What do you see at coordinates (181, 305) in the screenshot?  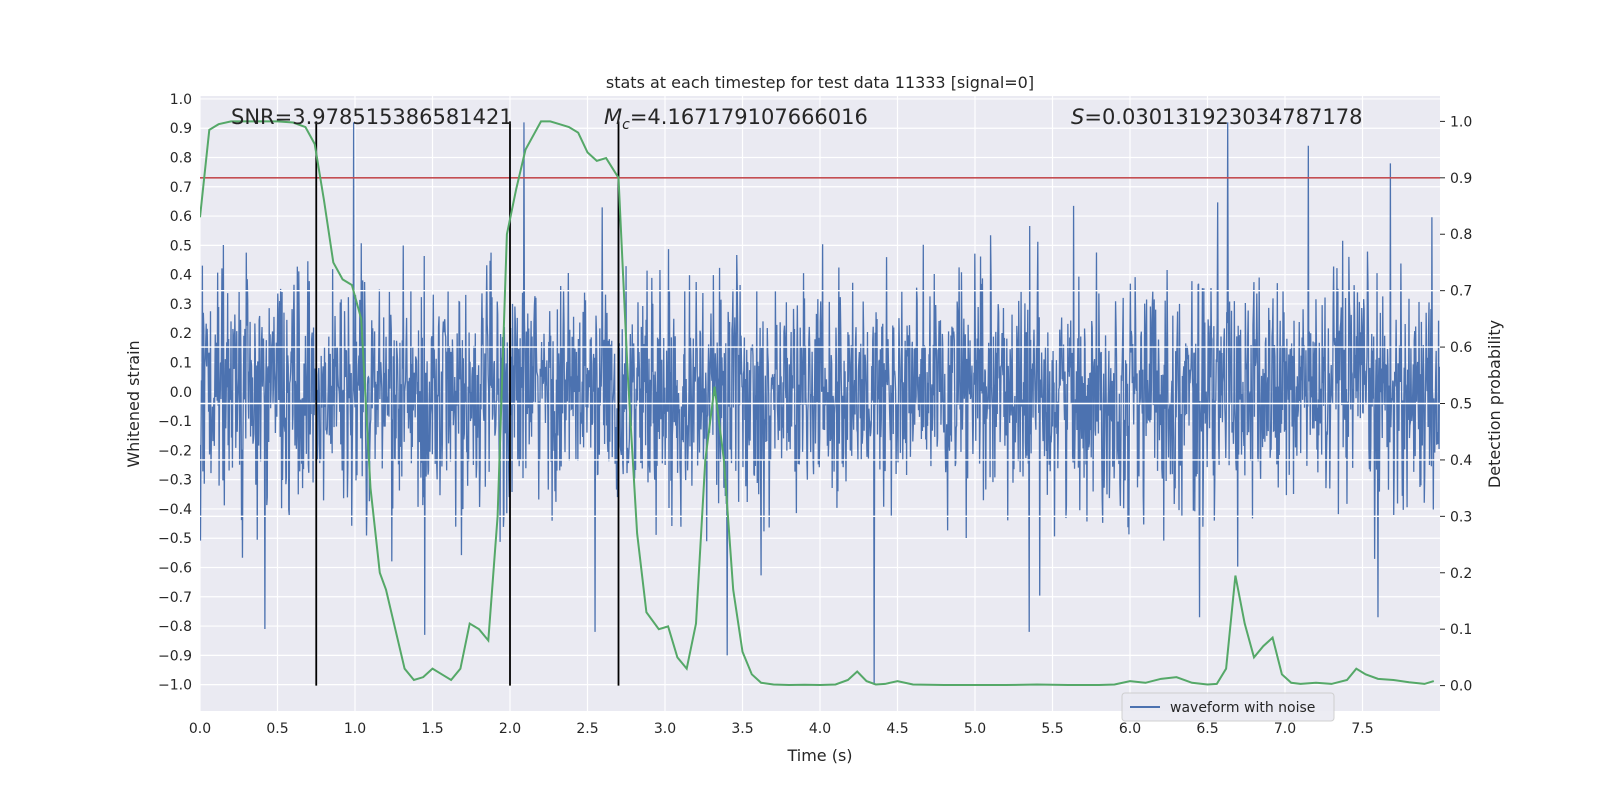 I see `y-tick-label-left: 0.3` at bounding box center [181, 305].